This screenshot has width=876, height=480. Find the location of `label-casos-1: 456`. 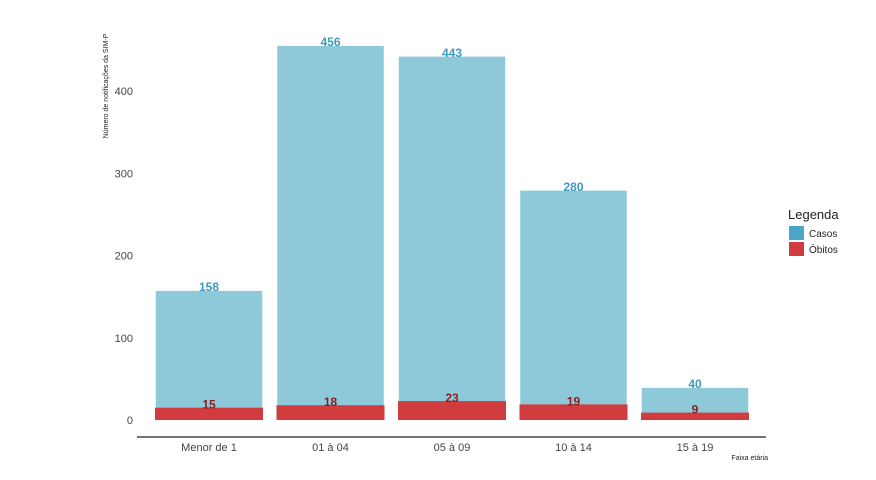

label-casos-1: 456 is located at coordinates (330, 42).